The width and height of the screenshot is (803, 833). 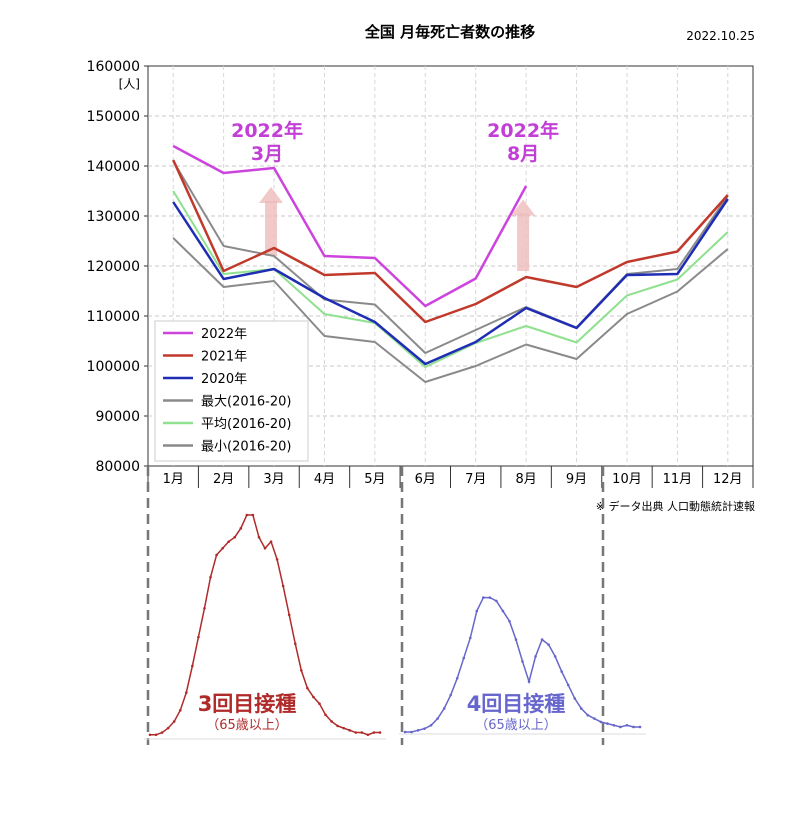 I want to click on y-tick-label: 100000, so click(x=113, y=367).